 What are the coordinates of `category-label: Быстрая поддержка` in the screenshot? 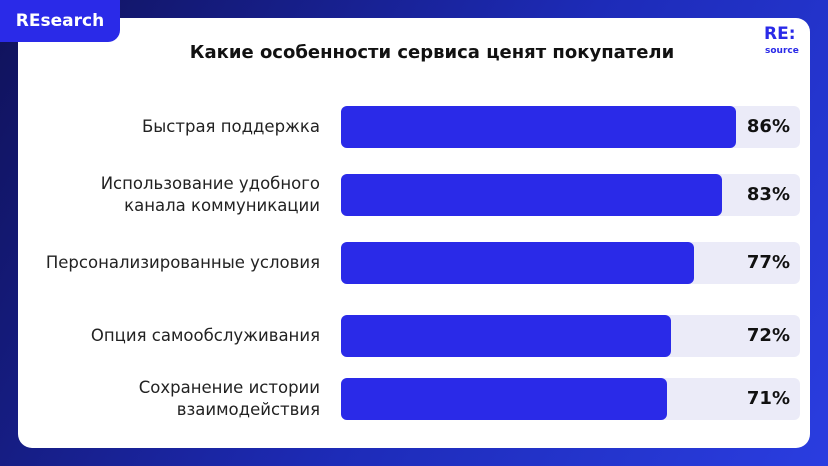 It's located at (230, 126).